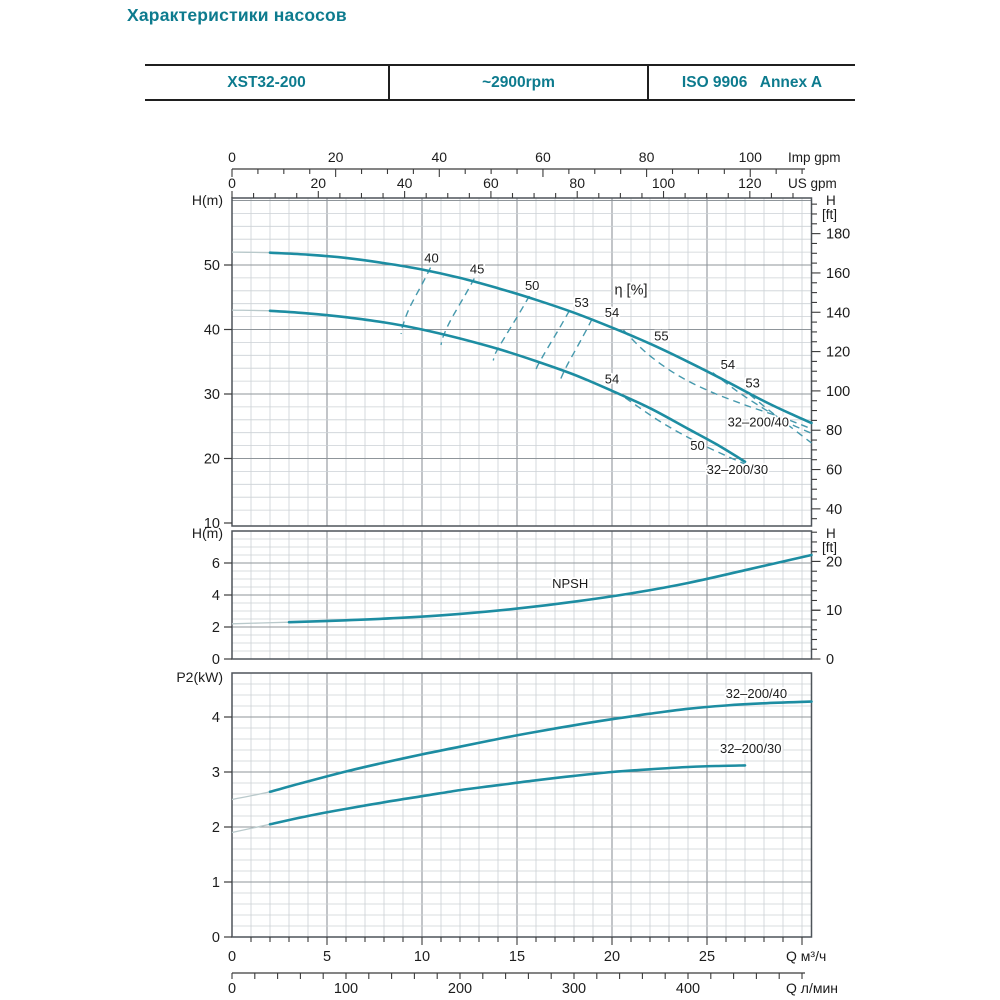 This screenshot has height=1000, width=1000. Describe the element at coordinates (570, 583) in the screenshot. I see `chart-label-NPSH: NPSH` at that location.